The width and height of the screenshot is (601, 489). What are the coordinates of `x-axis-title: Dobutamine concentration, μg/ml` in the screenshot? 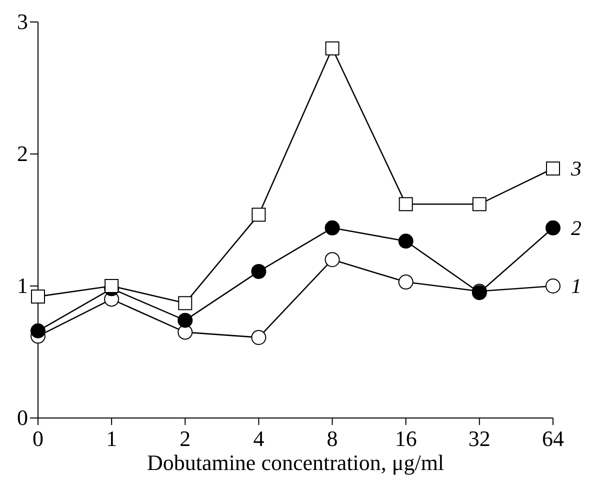 It's located at (295, 462).